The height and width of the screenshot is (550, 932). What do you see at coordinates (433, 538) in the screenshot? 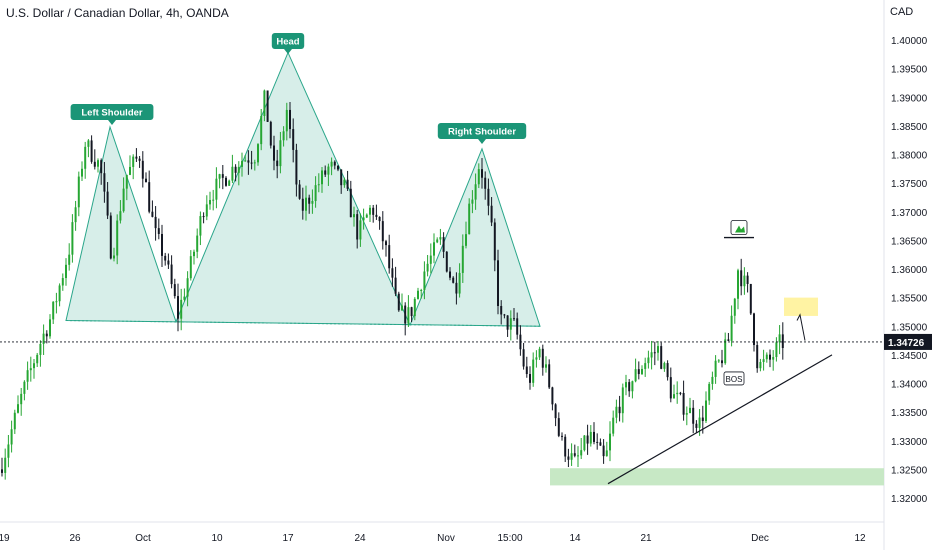
I see `x-axis: 19 26 Oct 10 17 24 Nov 15:00 14 21 Dec 12` at bounding box center [433, 538].